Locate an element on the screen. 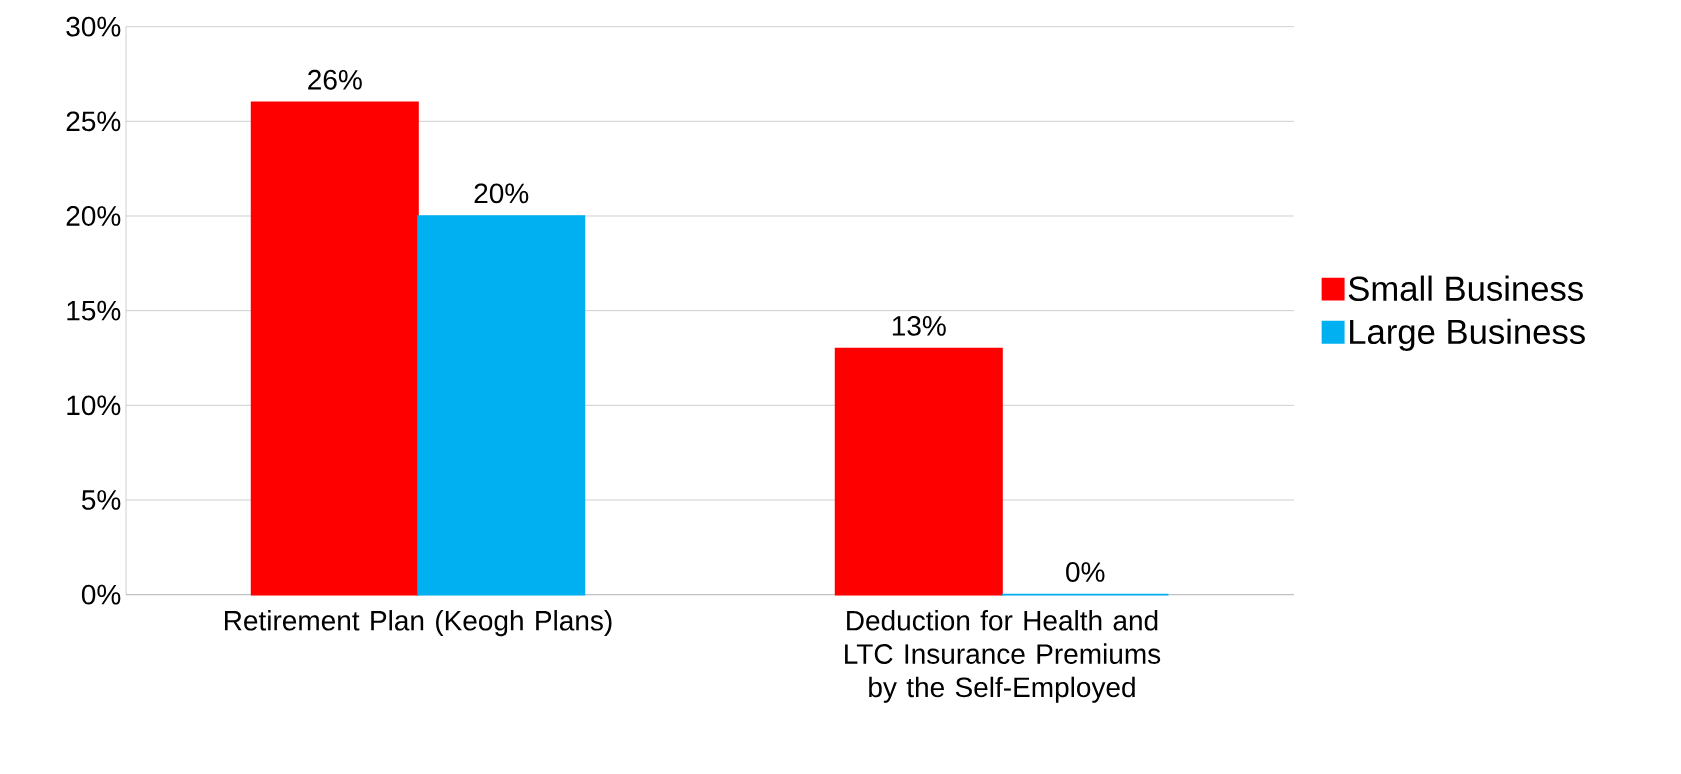  data-label: 20% is located at coordinates (501, 193).